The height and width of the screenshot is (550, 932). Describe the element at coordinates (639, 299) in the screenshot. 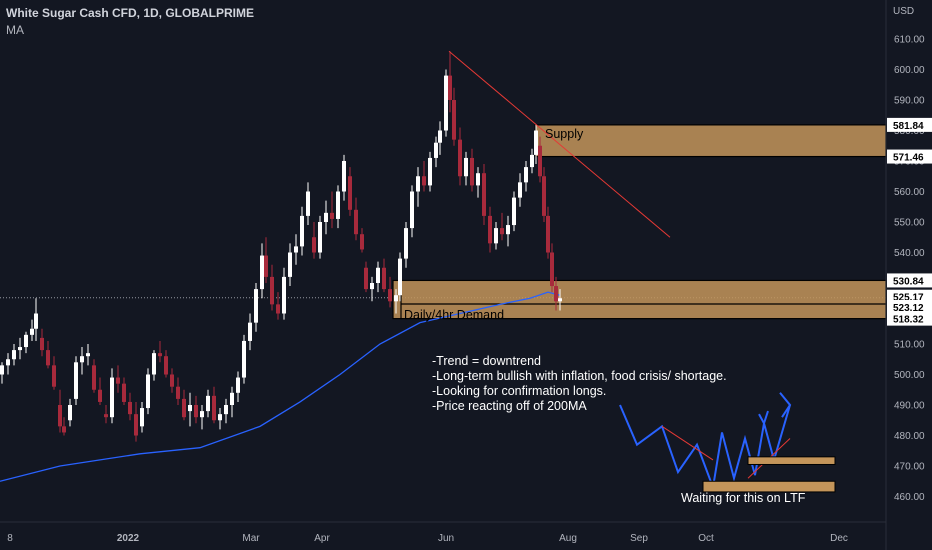

I see `demand-zone` at that location.